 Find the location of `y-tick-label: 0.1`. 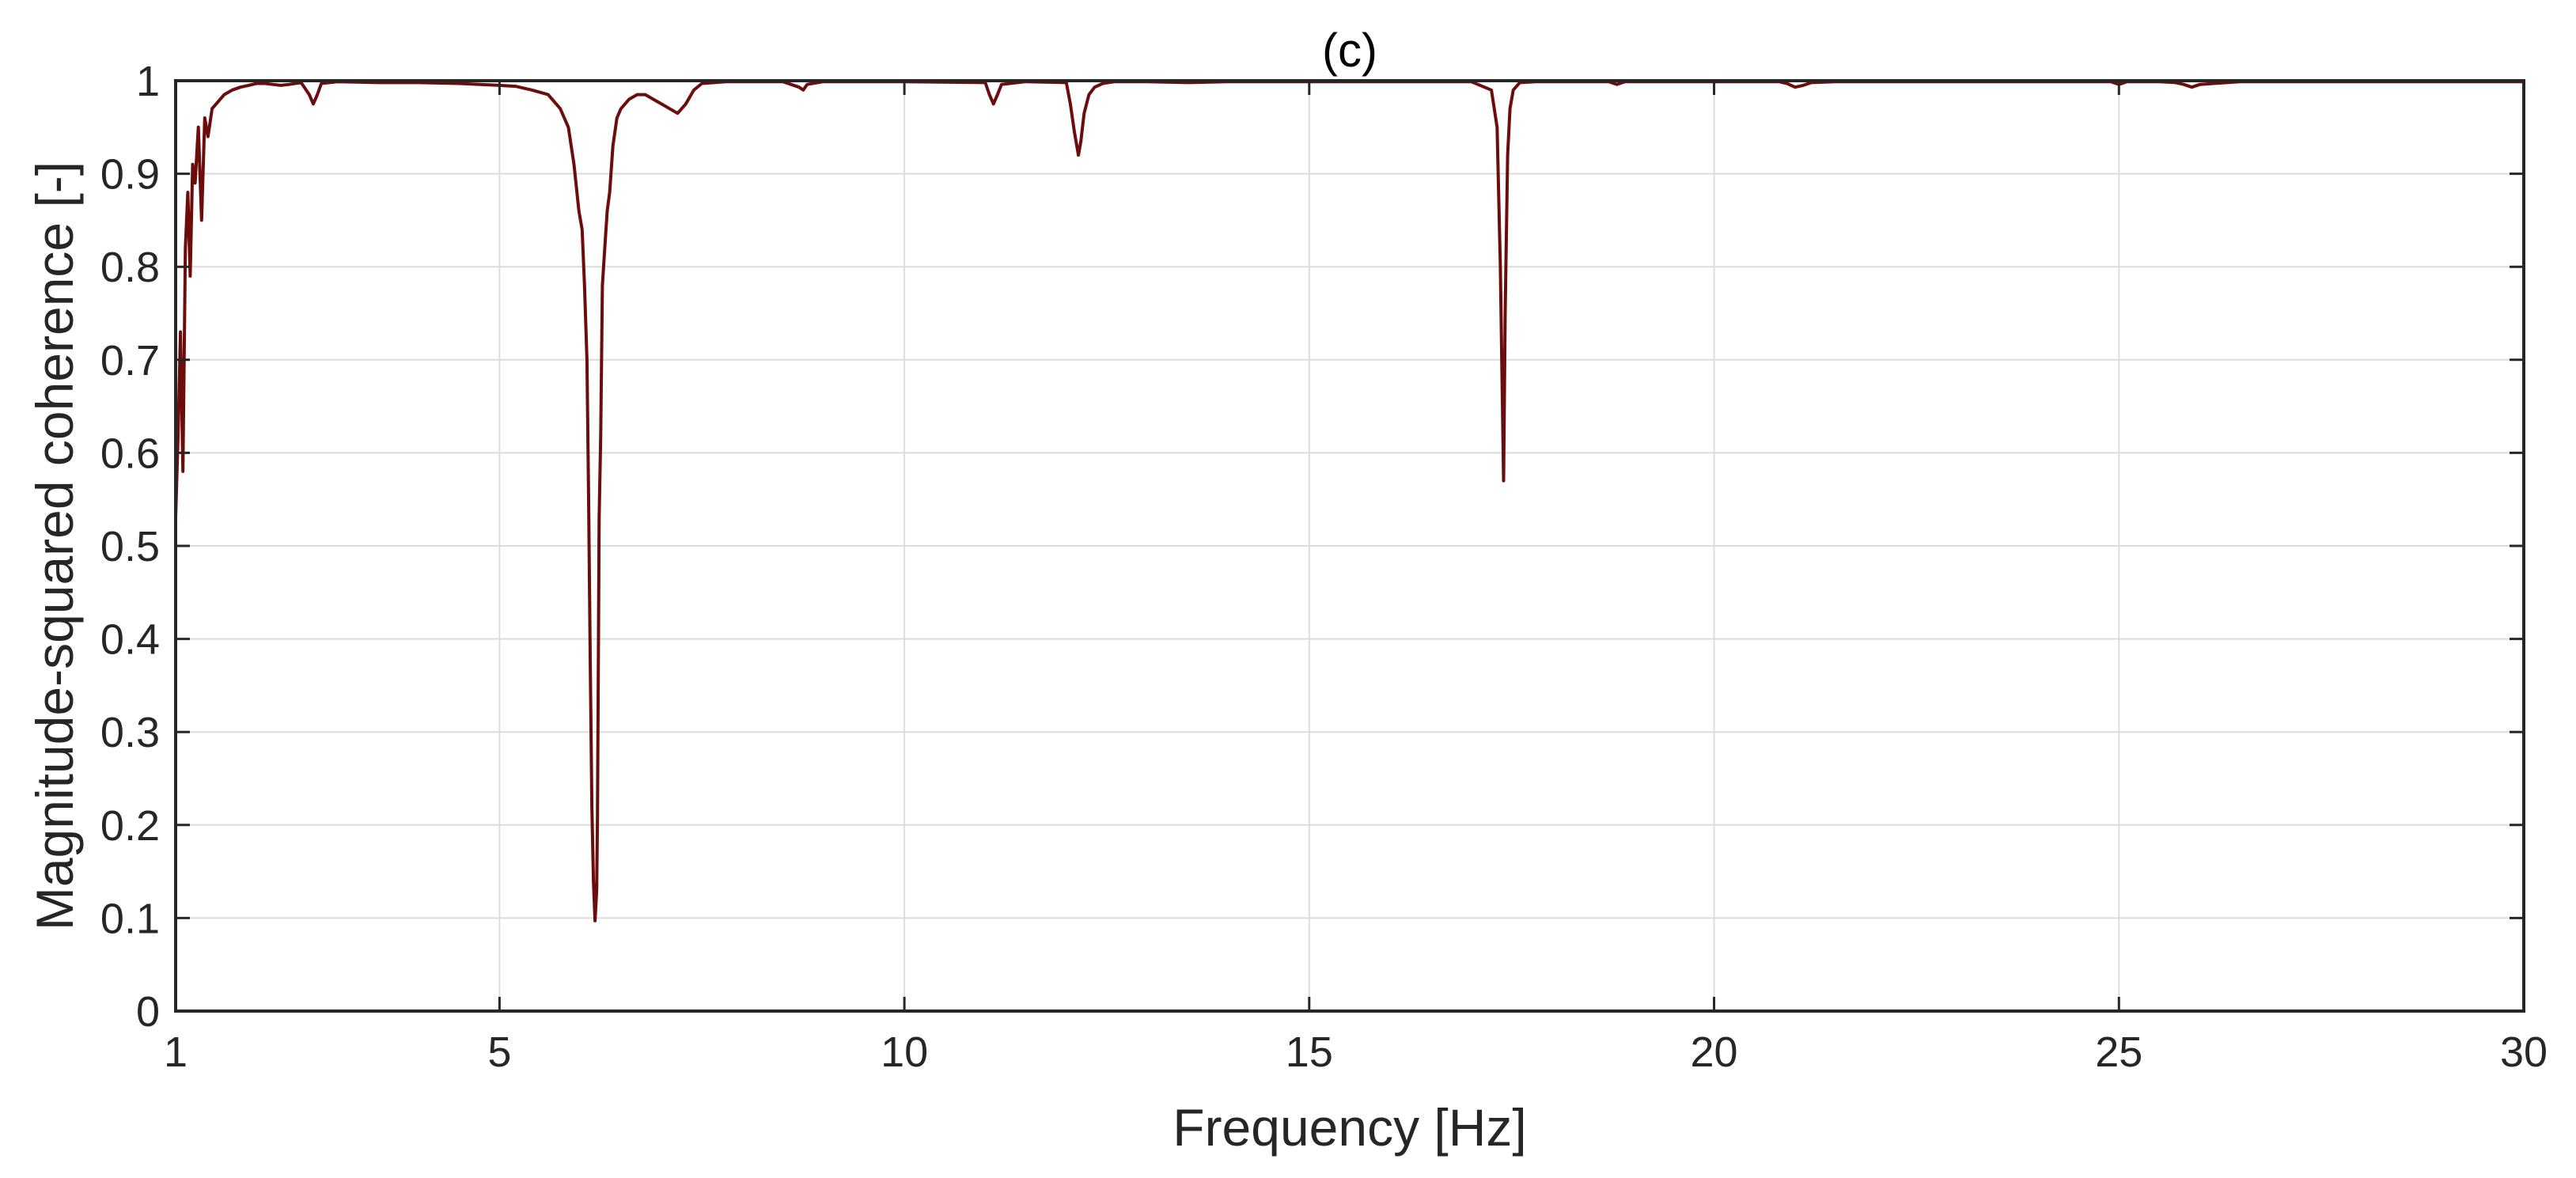

y-tick-label: 0.1 is located at coordinates (130, 919).